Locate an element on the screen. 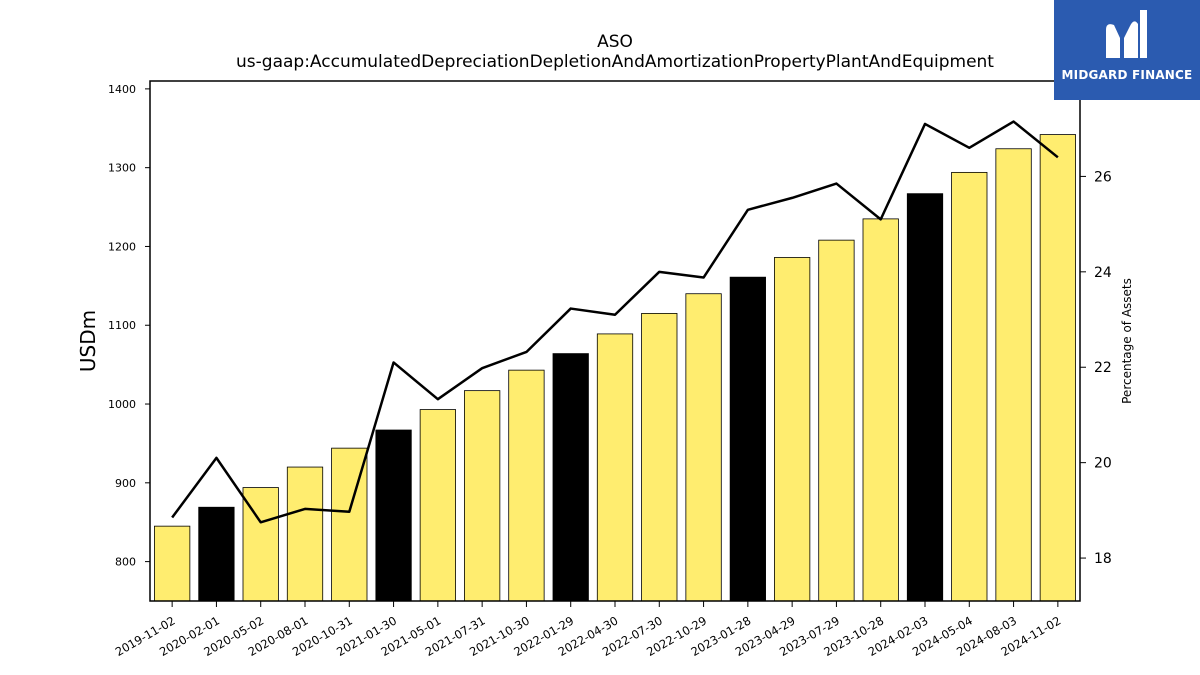 The width and height of the screenshot is (1200, 675). logo-mark-icon is located at coordinates (1126, 34).